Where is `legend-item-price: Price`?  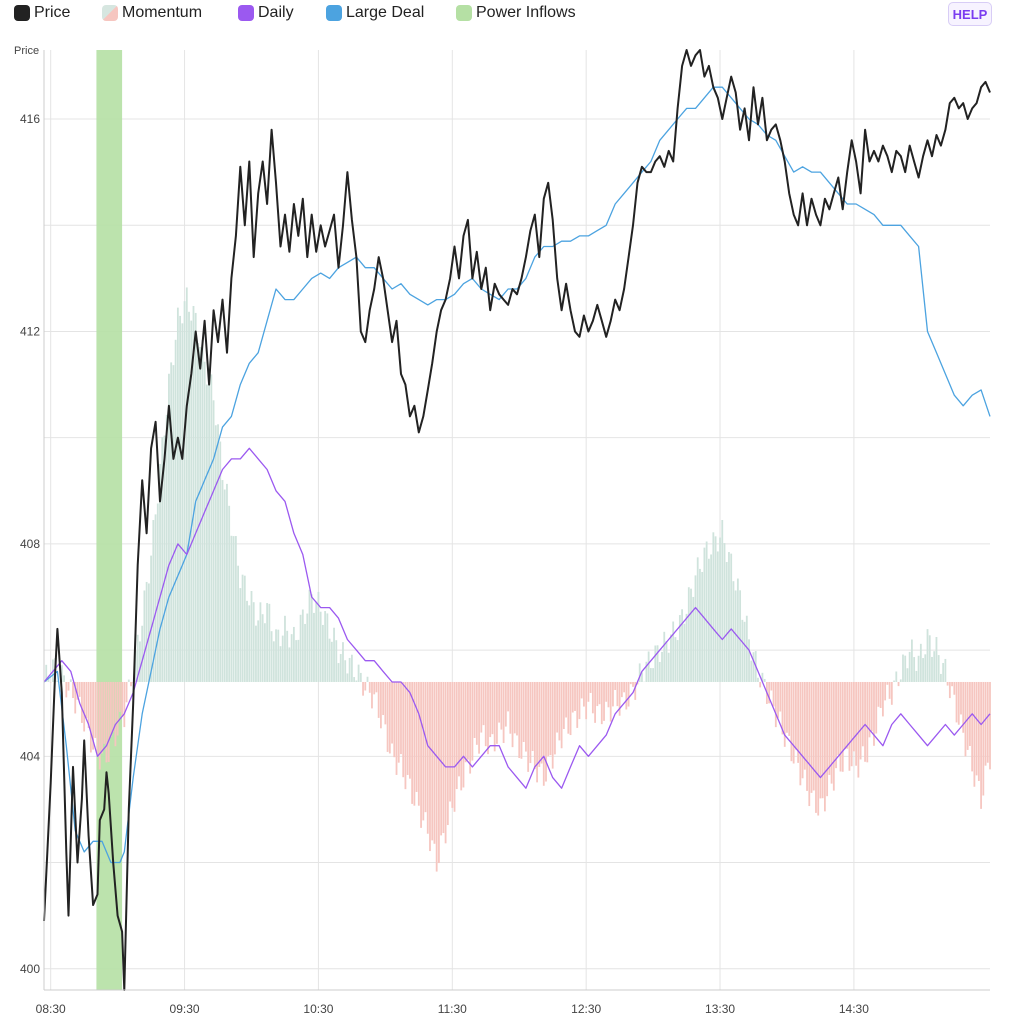
legend-item-price: Price is located at coordinates (42, 13).